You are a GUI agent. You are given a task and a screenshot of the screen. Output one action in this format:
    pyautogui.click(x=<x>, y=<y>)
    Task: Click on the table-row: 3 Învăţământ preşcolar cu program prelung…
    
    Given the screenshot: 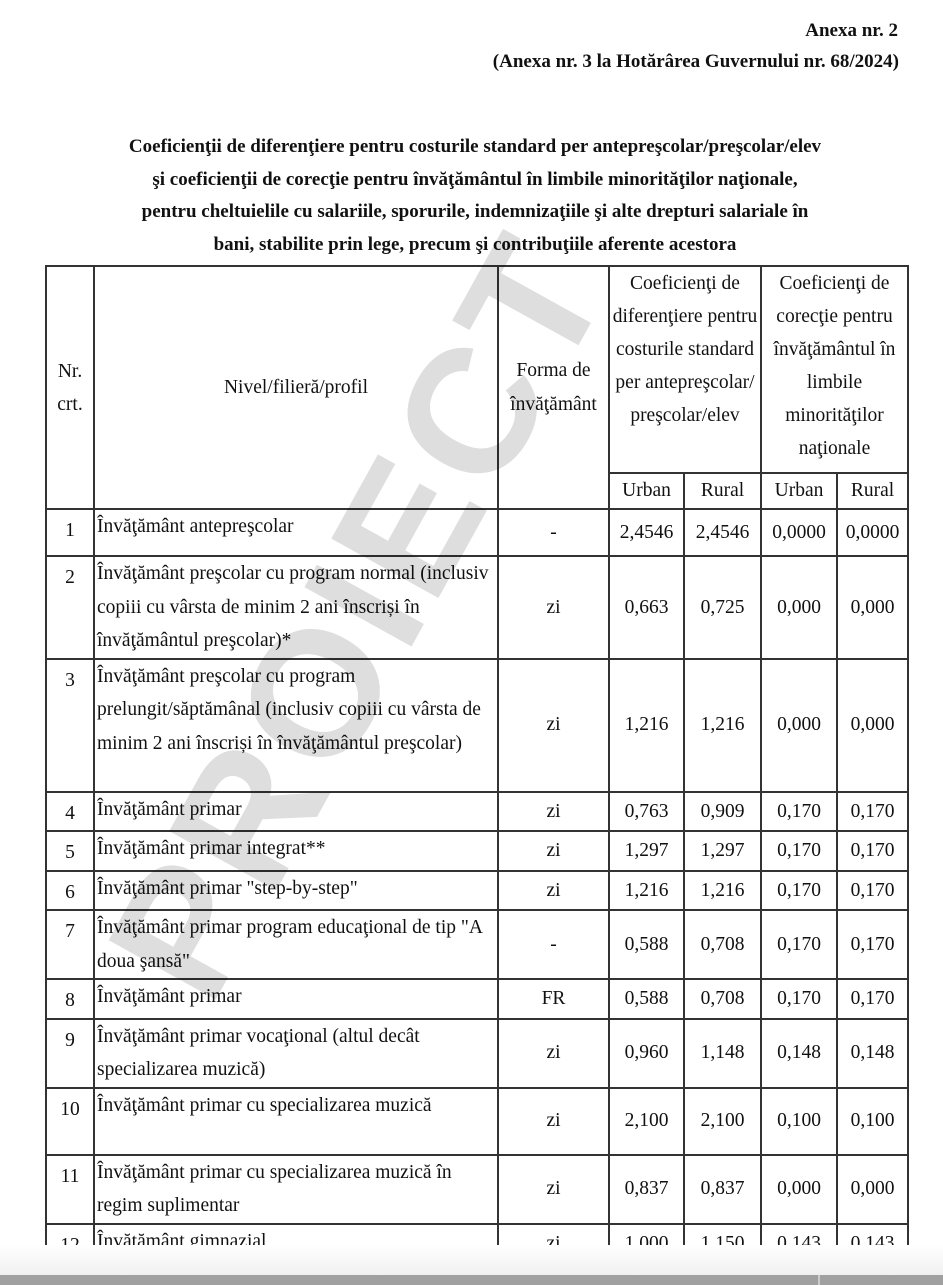 What is the action you would take?
    pyautogui.click(x=477, y=725)
    